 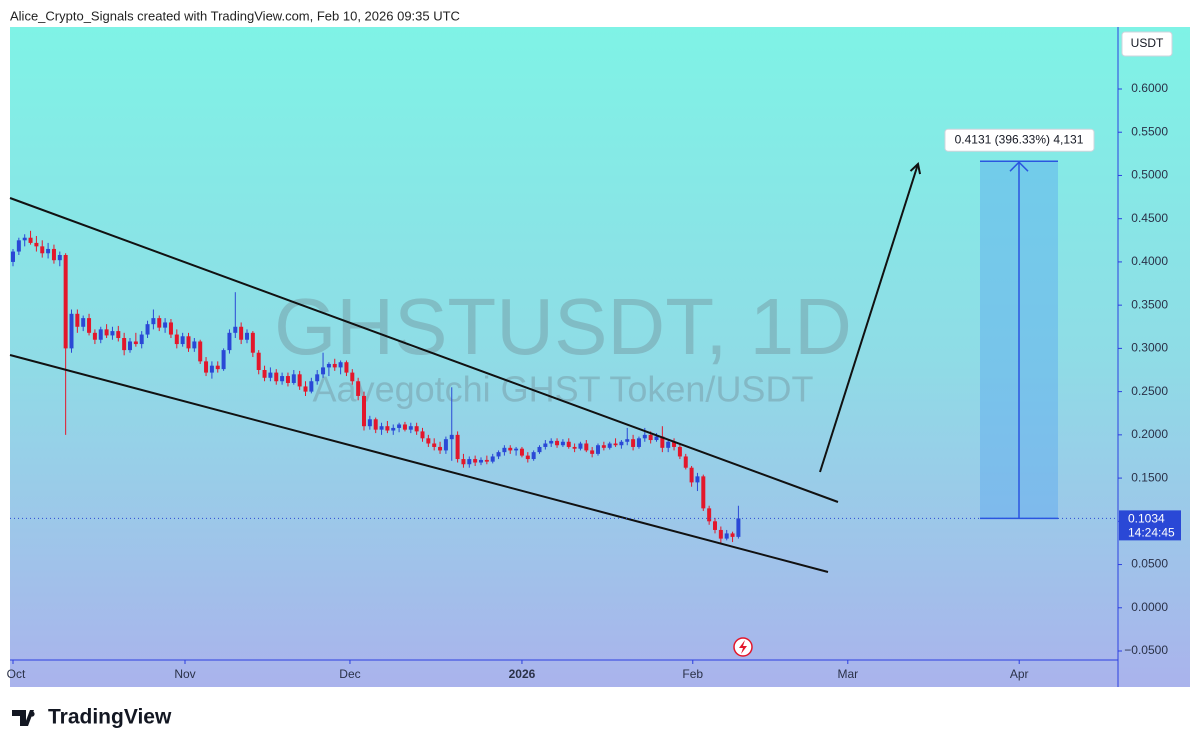 I want to click on watermark-description: Aavegotchi GHST Token/USDT, so click(x=563, y=389).